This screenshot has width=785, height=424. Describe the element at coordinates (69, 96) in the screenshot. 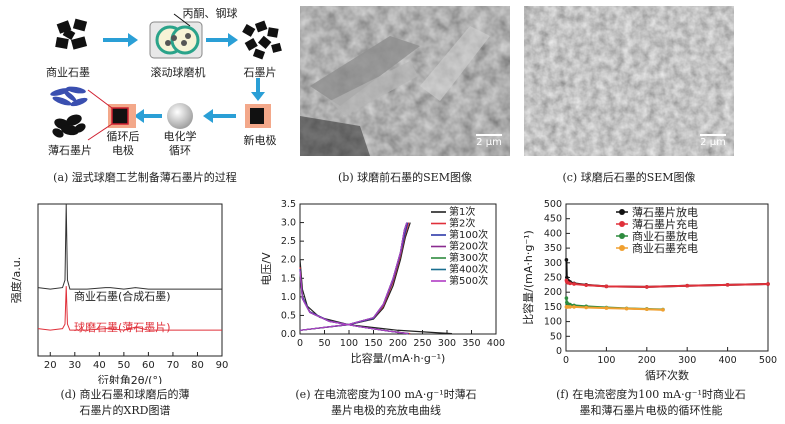

I see `thin-flakes-icon` at that location.